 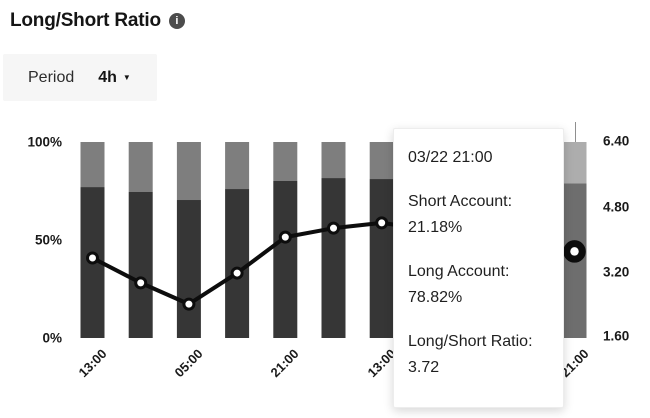 I want to click on tooltip-ratio-label: Long/Short Ratio:, so click(x=470, y=341).